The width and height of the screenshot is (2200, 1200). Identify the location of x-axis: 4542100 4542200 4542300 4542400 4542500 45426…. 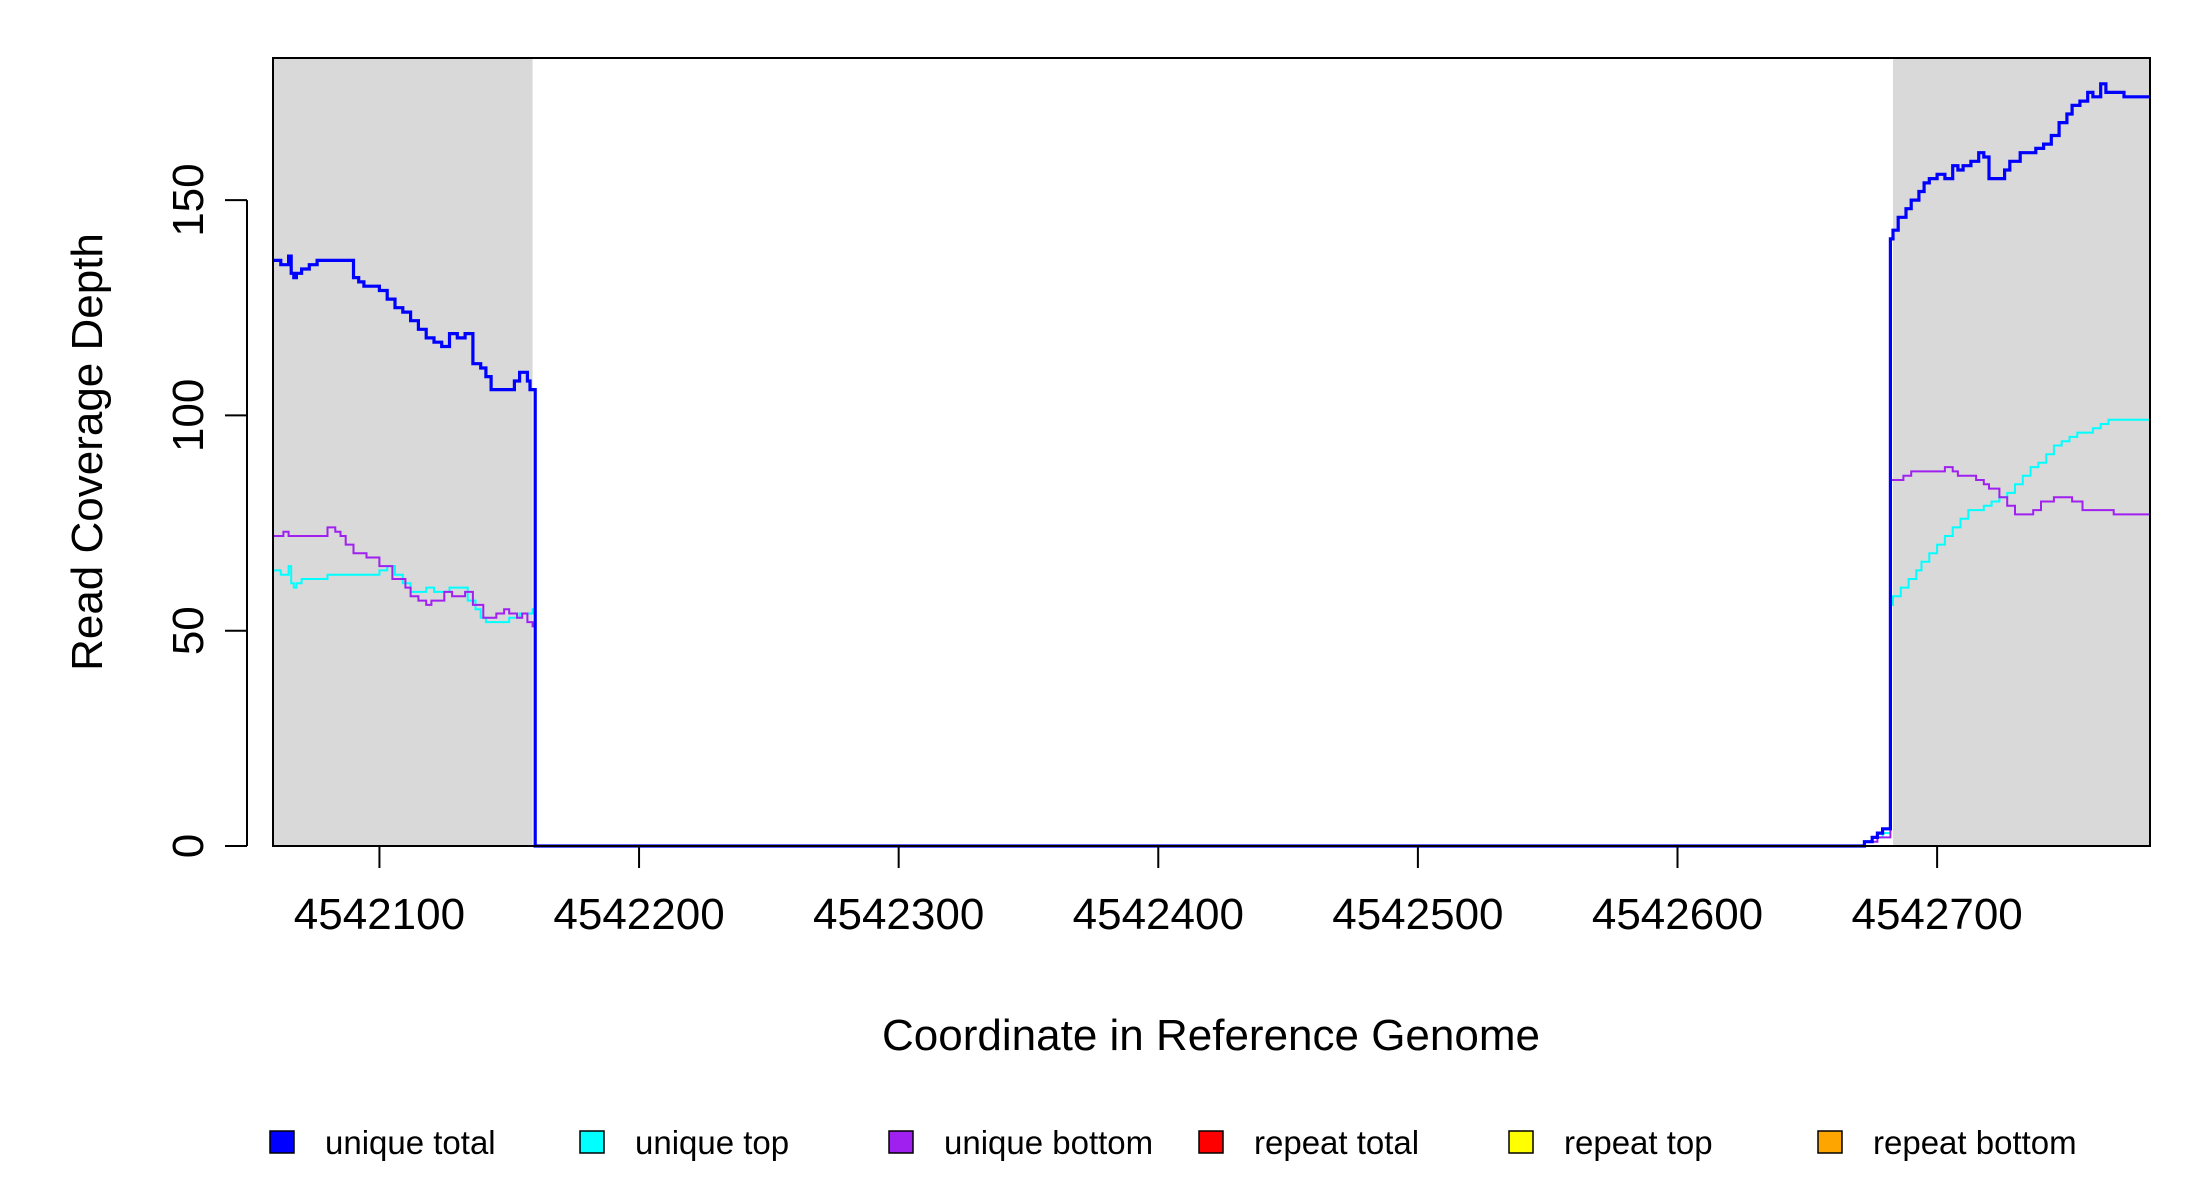
(1158, 892).